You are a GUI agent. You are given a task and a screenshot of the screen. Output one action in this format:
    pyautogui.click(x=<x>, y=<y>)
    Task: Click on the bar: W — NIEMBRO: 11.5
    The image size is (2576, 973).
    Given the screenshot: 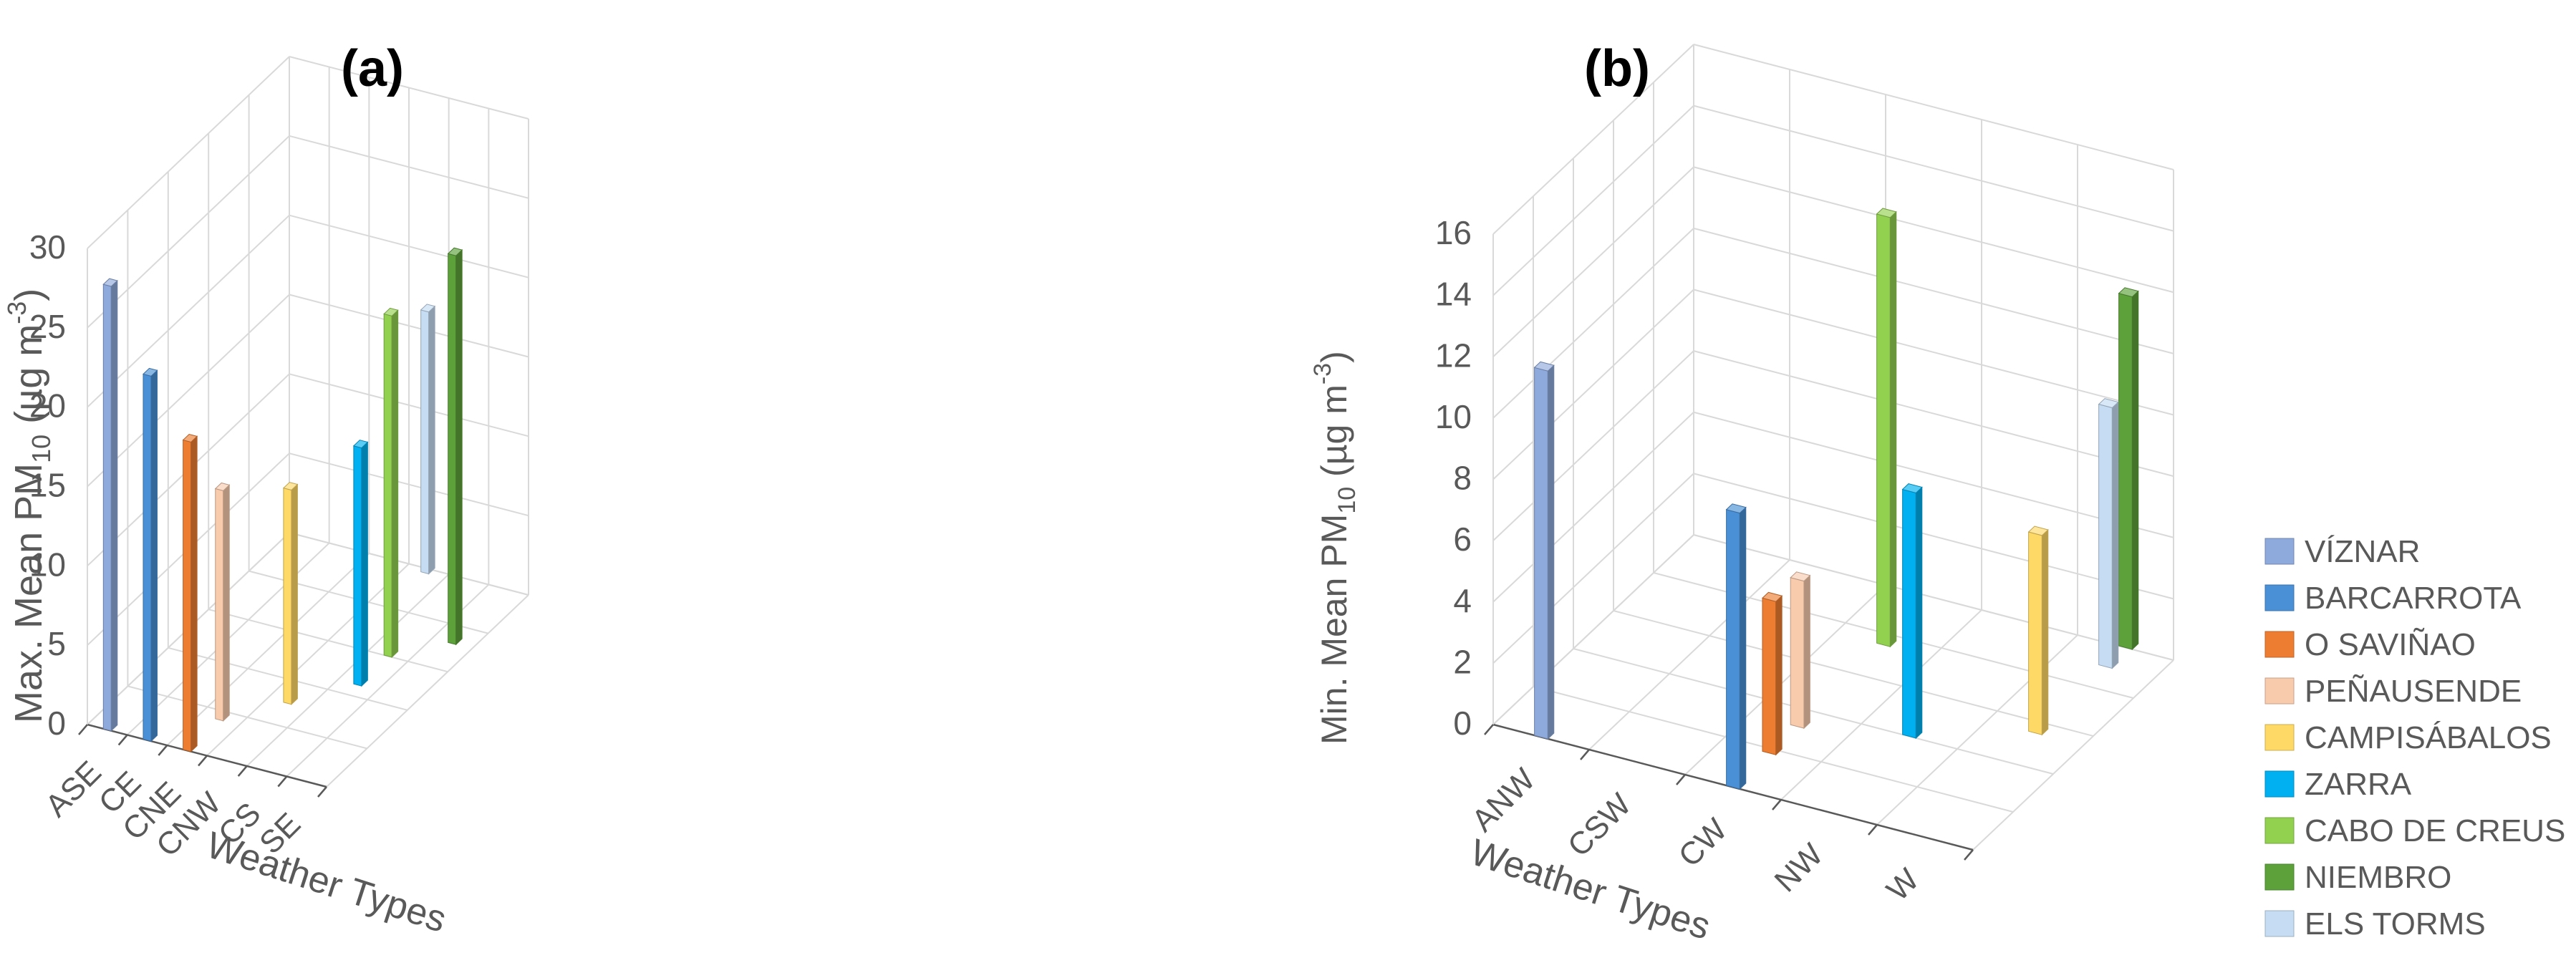 What is the action you would take?
    pyautogui.click(x=2128, y=469)
    